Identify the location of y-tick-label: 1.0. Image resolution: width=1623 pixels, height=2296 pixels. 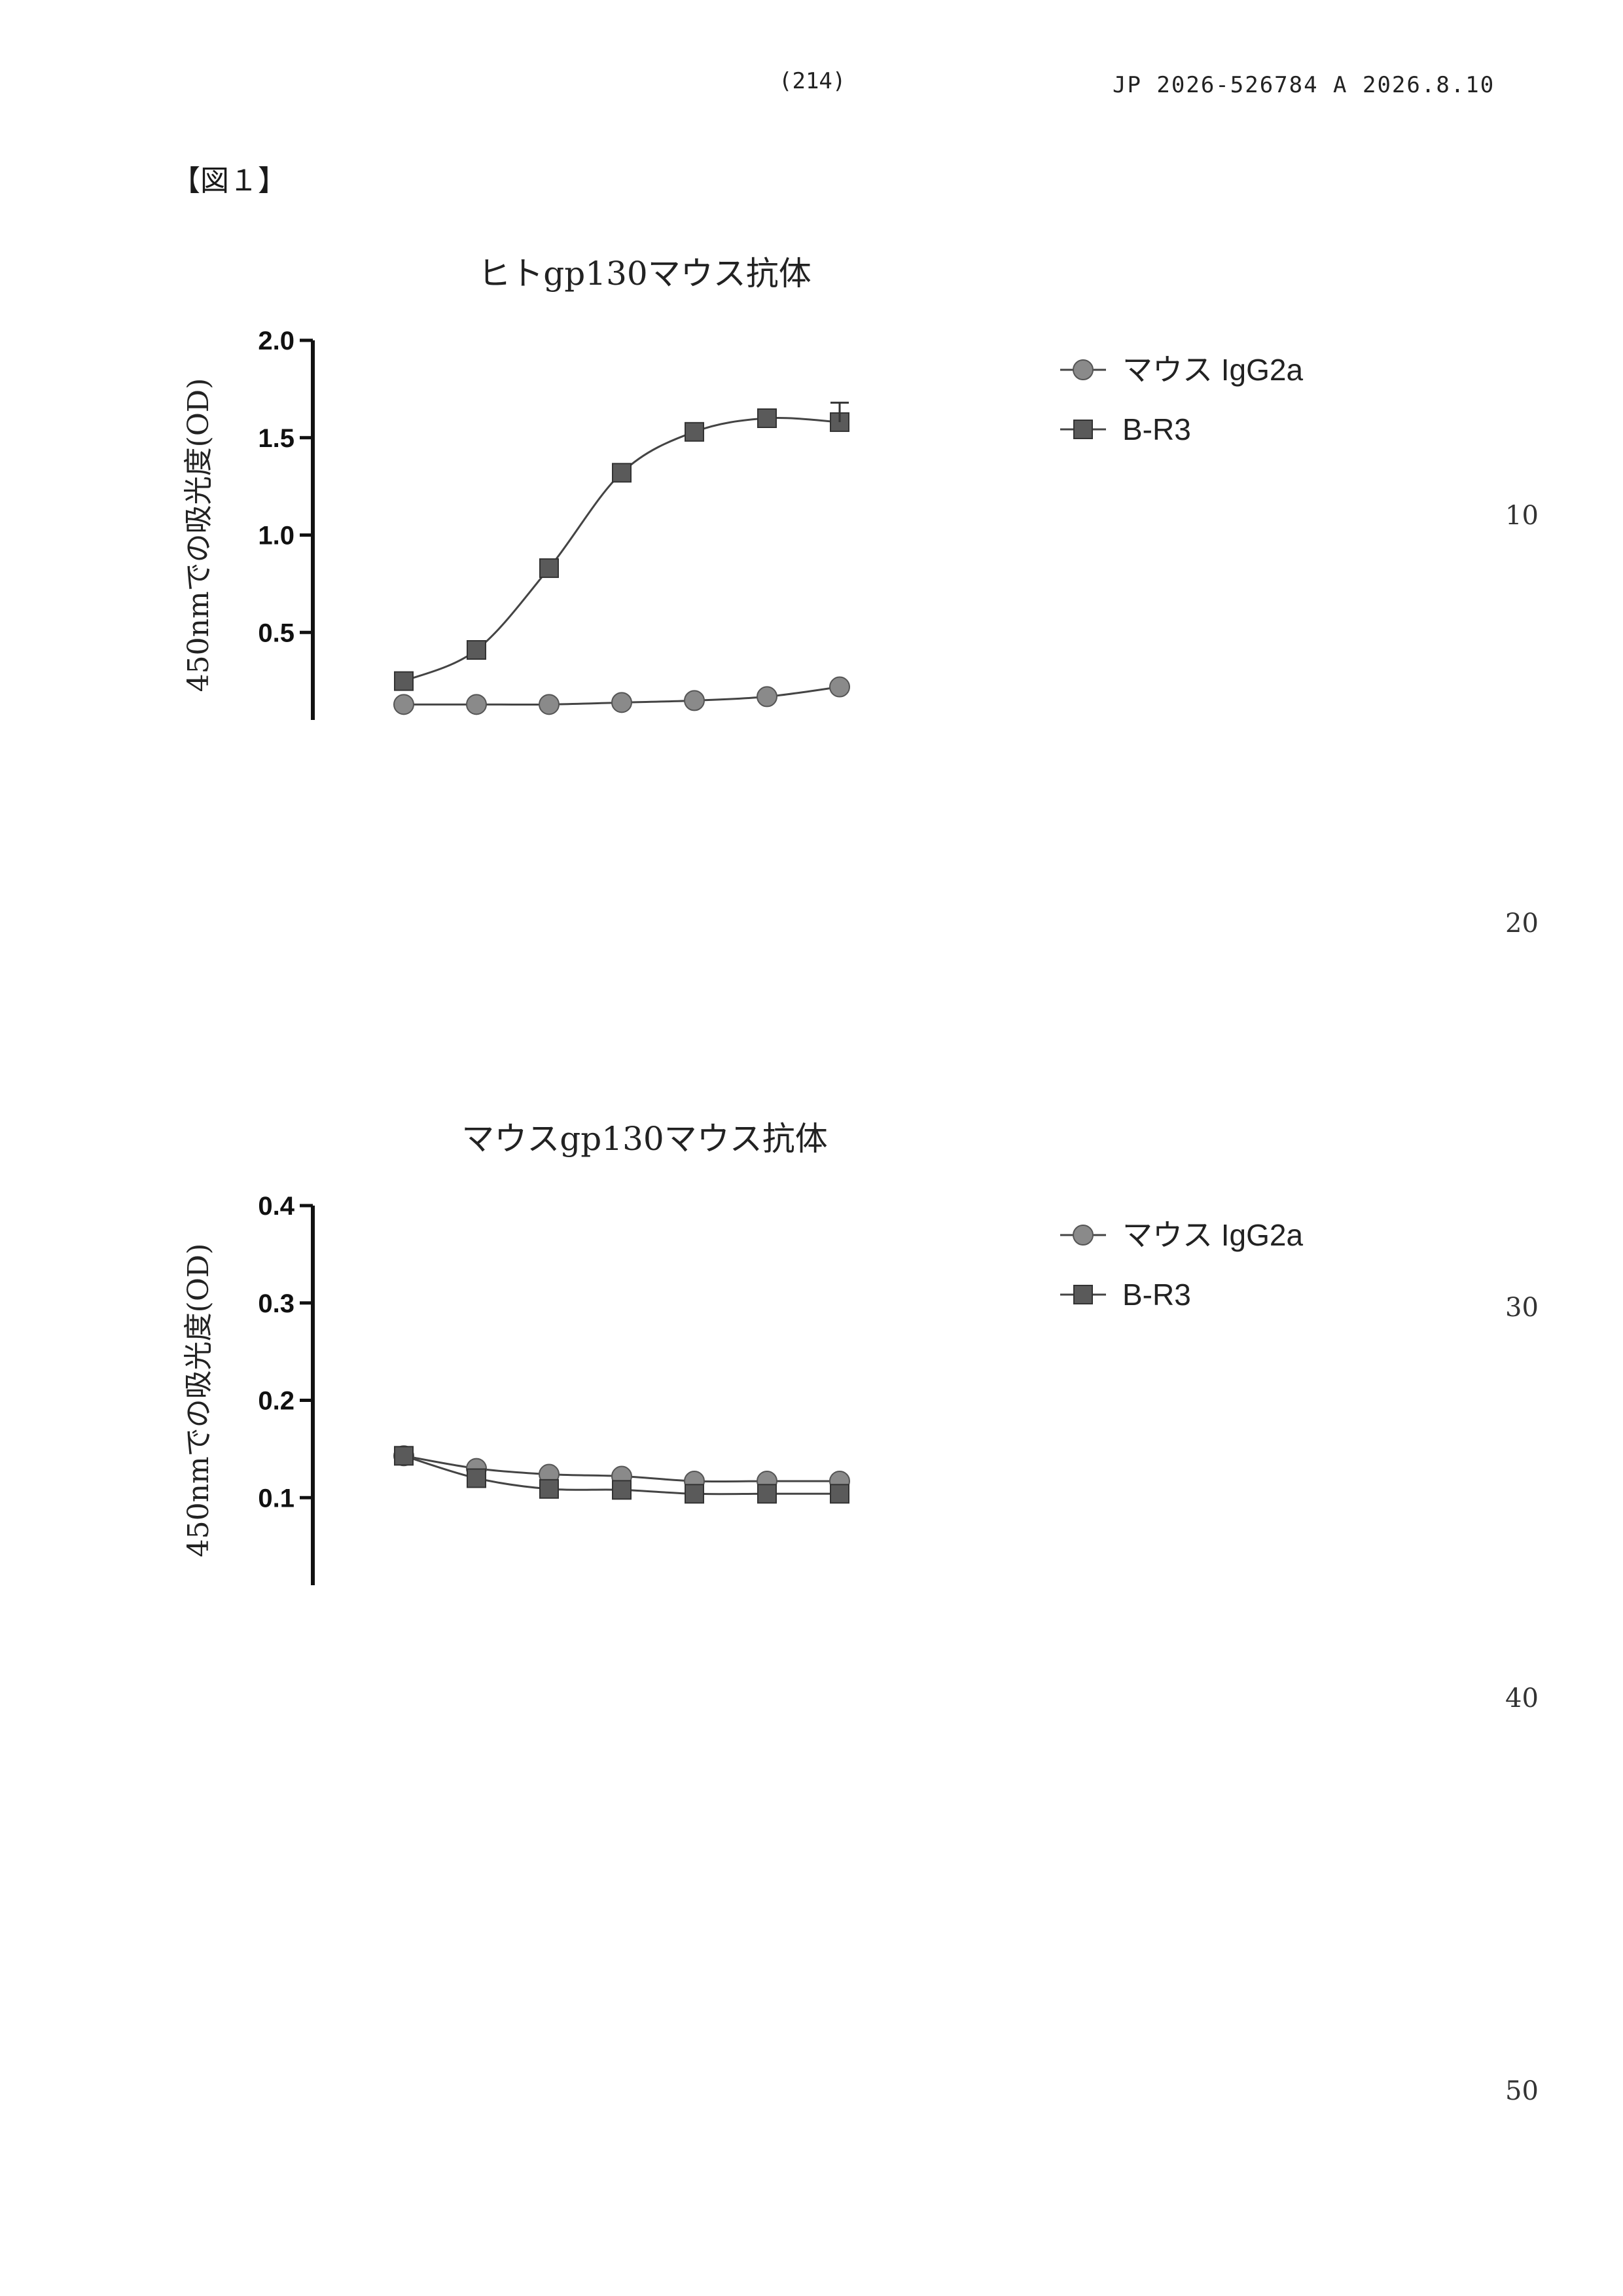
(276, 536).